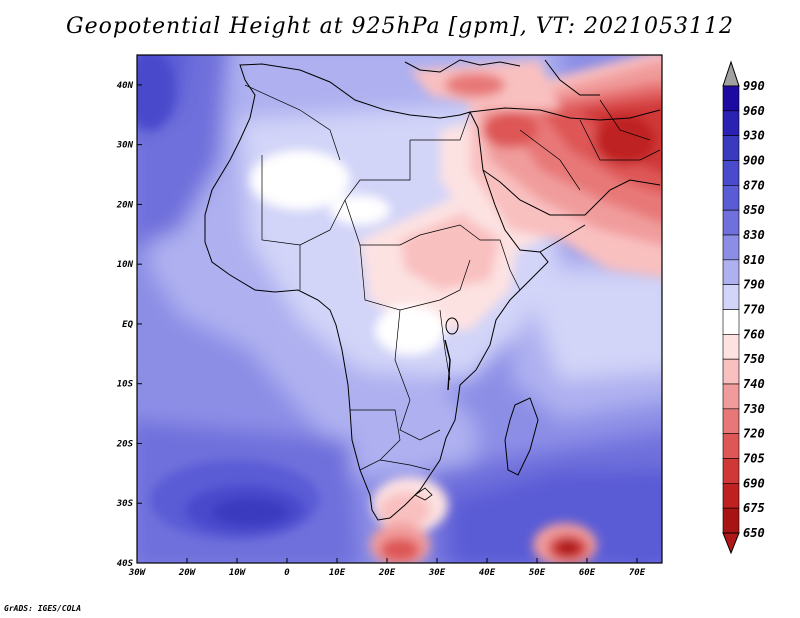 This screenshot has height=618, width=800. What do you see at coordinates (487, 573) in the screenshot?
I see `lon-tick-label: 40E` at bounding box center [487, 573].